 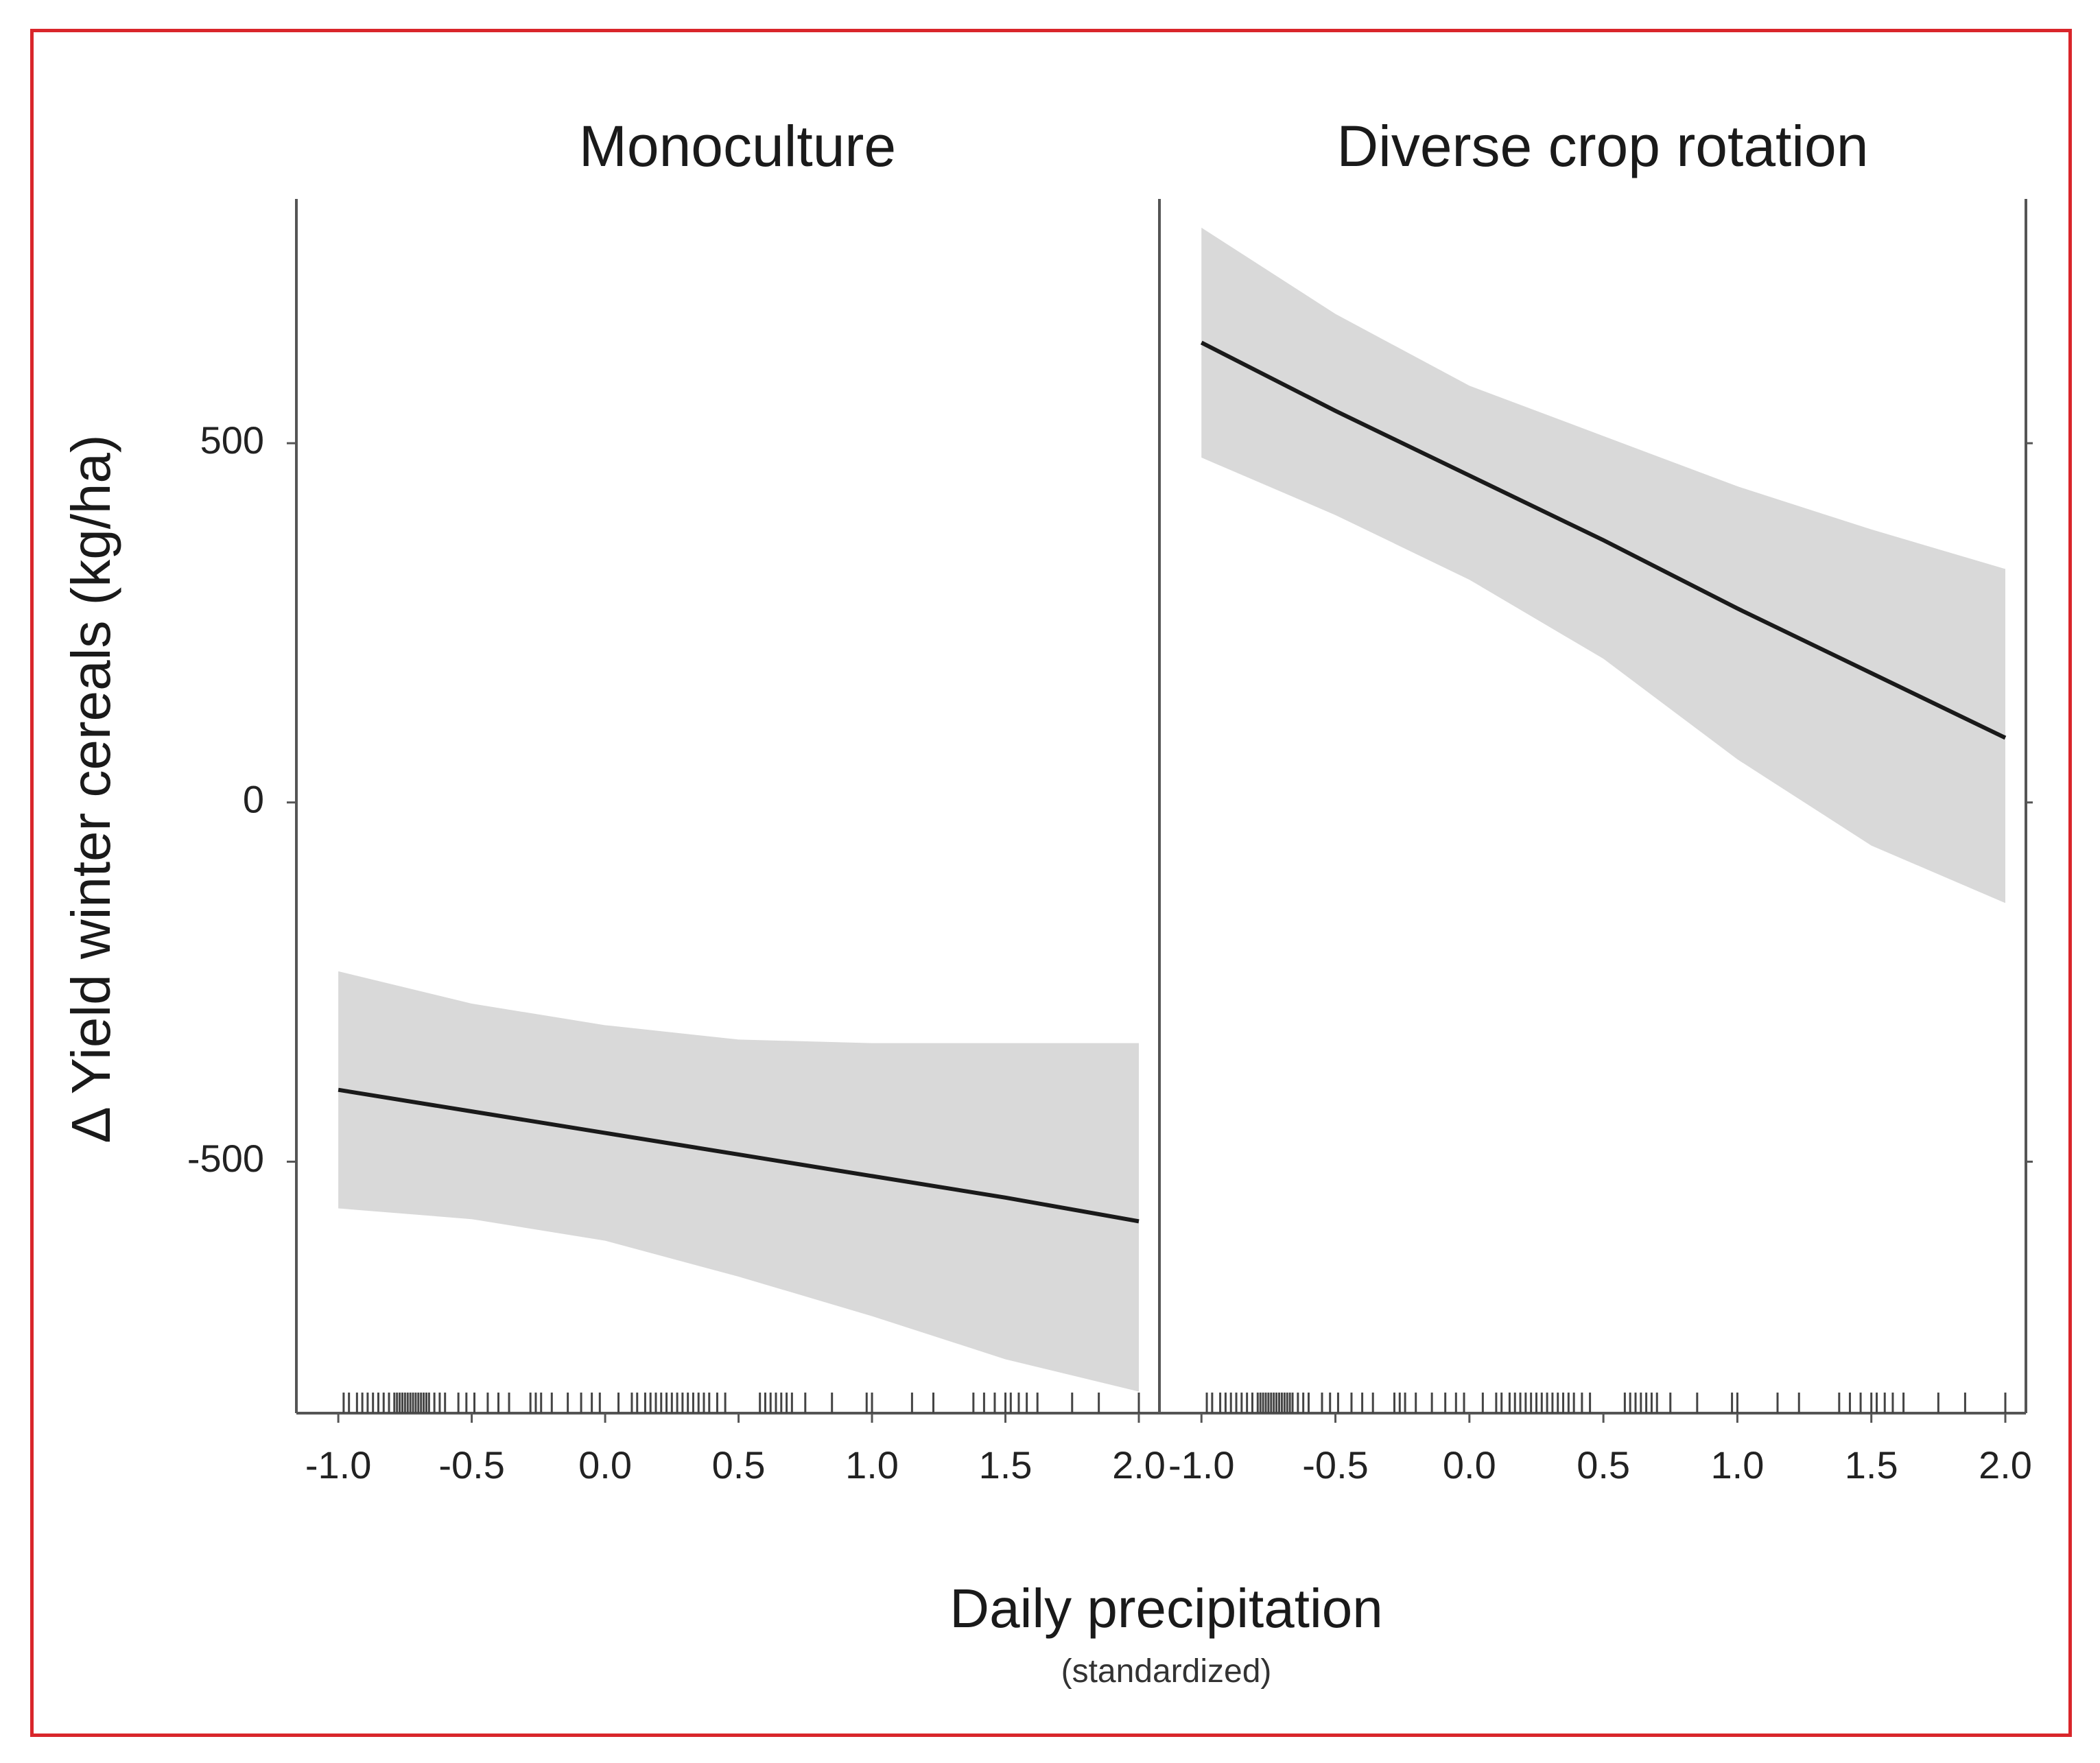 What do you see at coordinates (232, 440) in the screenshot?
I see `y-tick-label: 500` at bounding box center [232, 440].